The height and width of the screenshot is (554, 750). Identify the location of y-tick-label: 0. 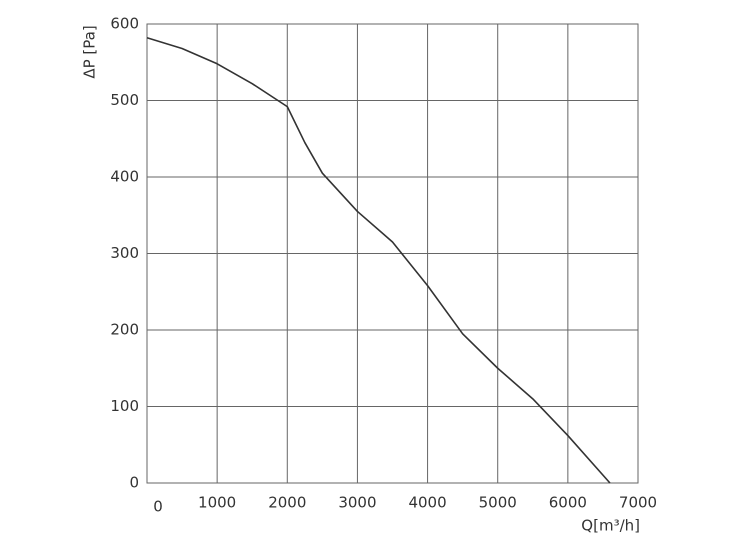
(134, 483).